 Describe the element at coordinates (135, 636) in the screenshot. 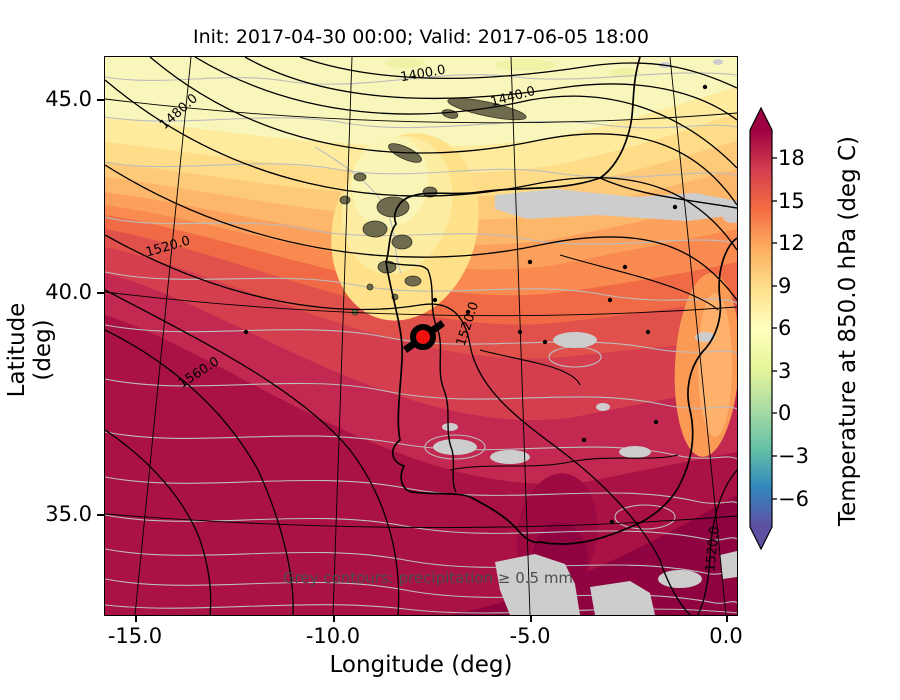

I see `x-tick-label: -15.0` at that location.